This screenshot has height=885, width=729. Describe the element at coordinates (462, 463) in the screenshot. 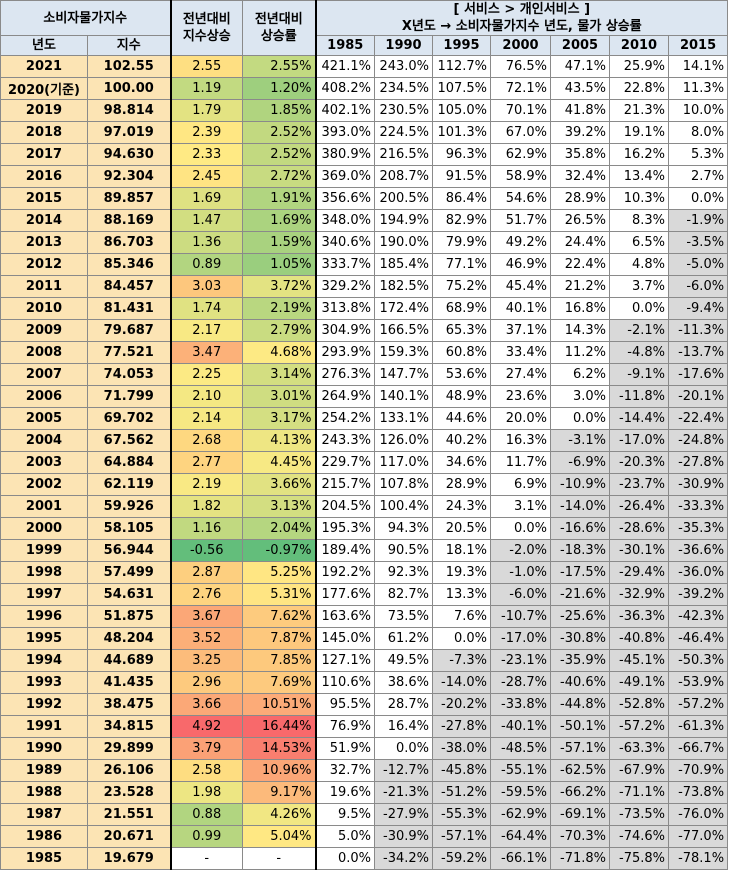

I see `rate-cell-1995: 34.6%` at that location.